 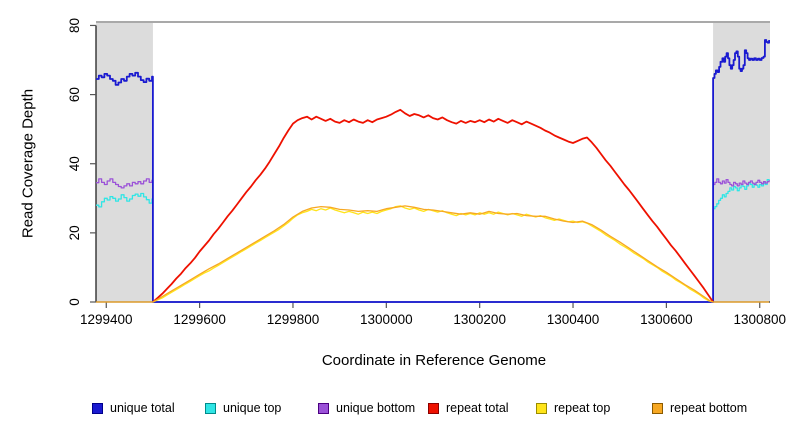 I want to click on legend-label: repeat top, so click(x=582, y=408).